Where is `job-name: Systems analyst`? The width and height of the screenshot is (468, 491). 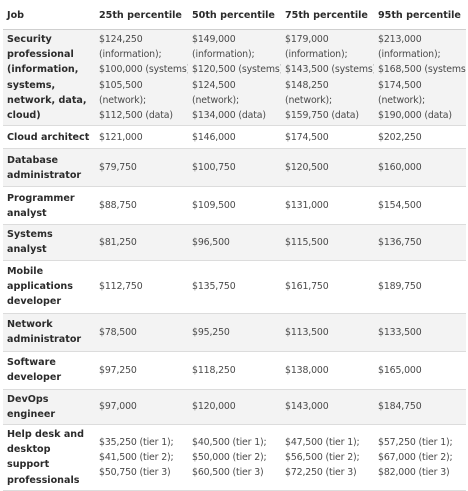
job-name: Systems analyst is located at coordinates (49, 242).